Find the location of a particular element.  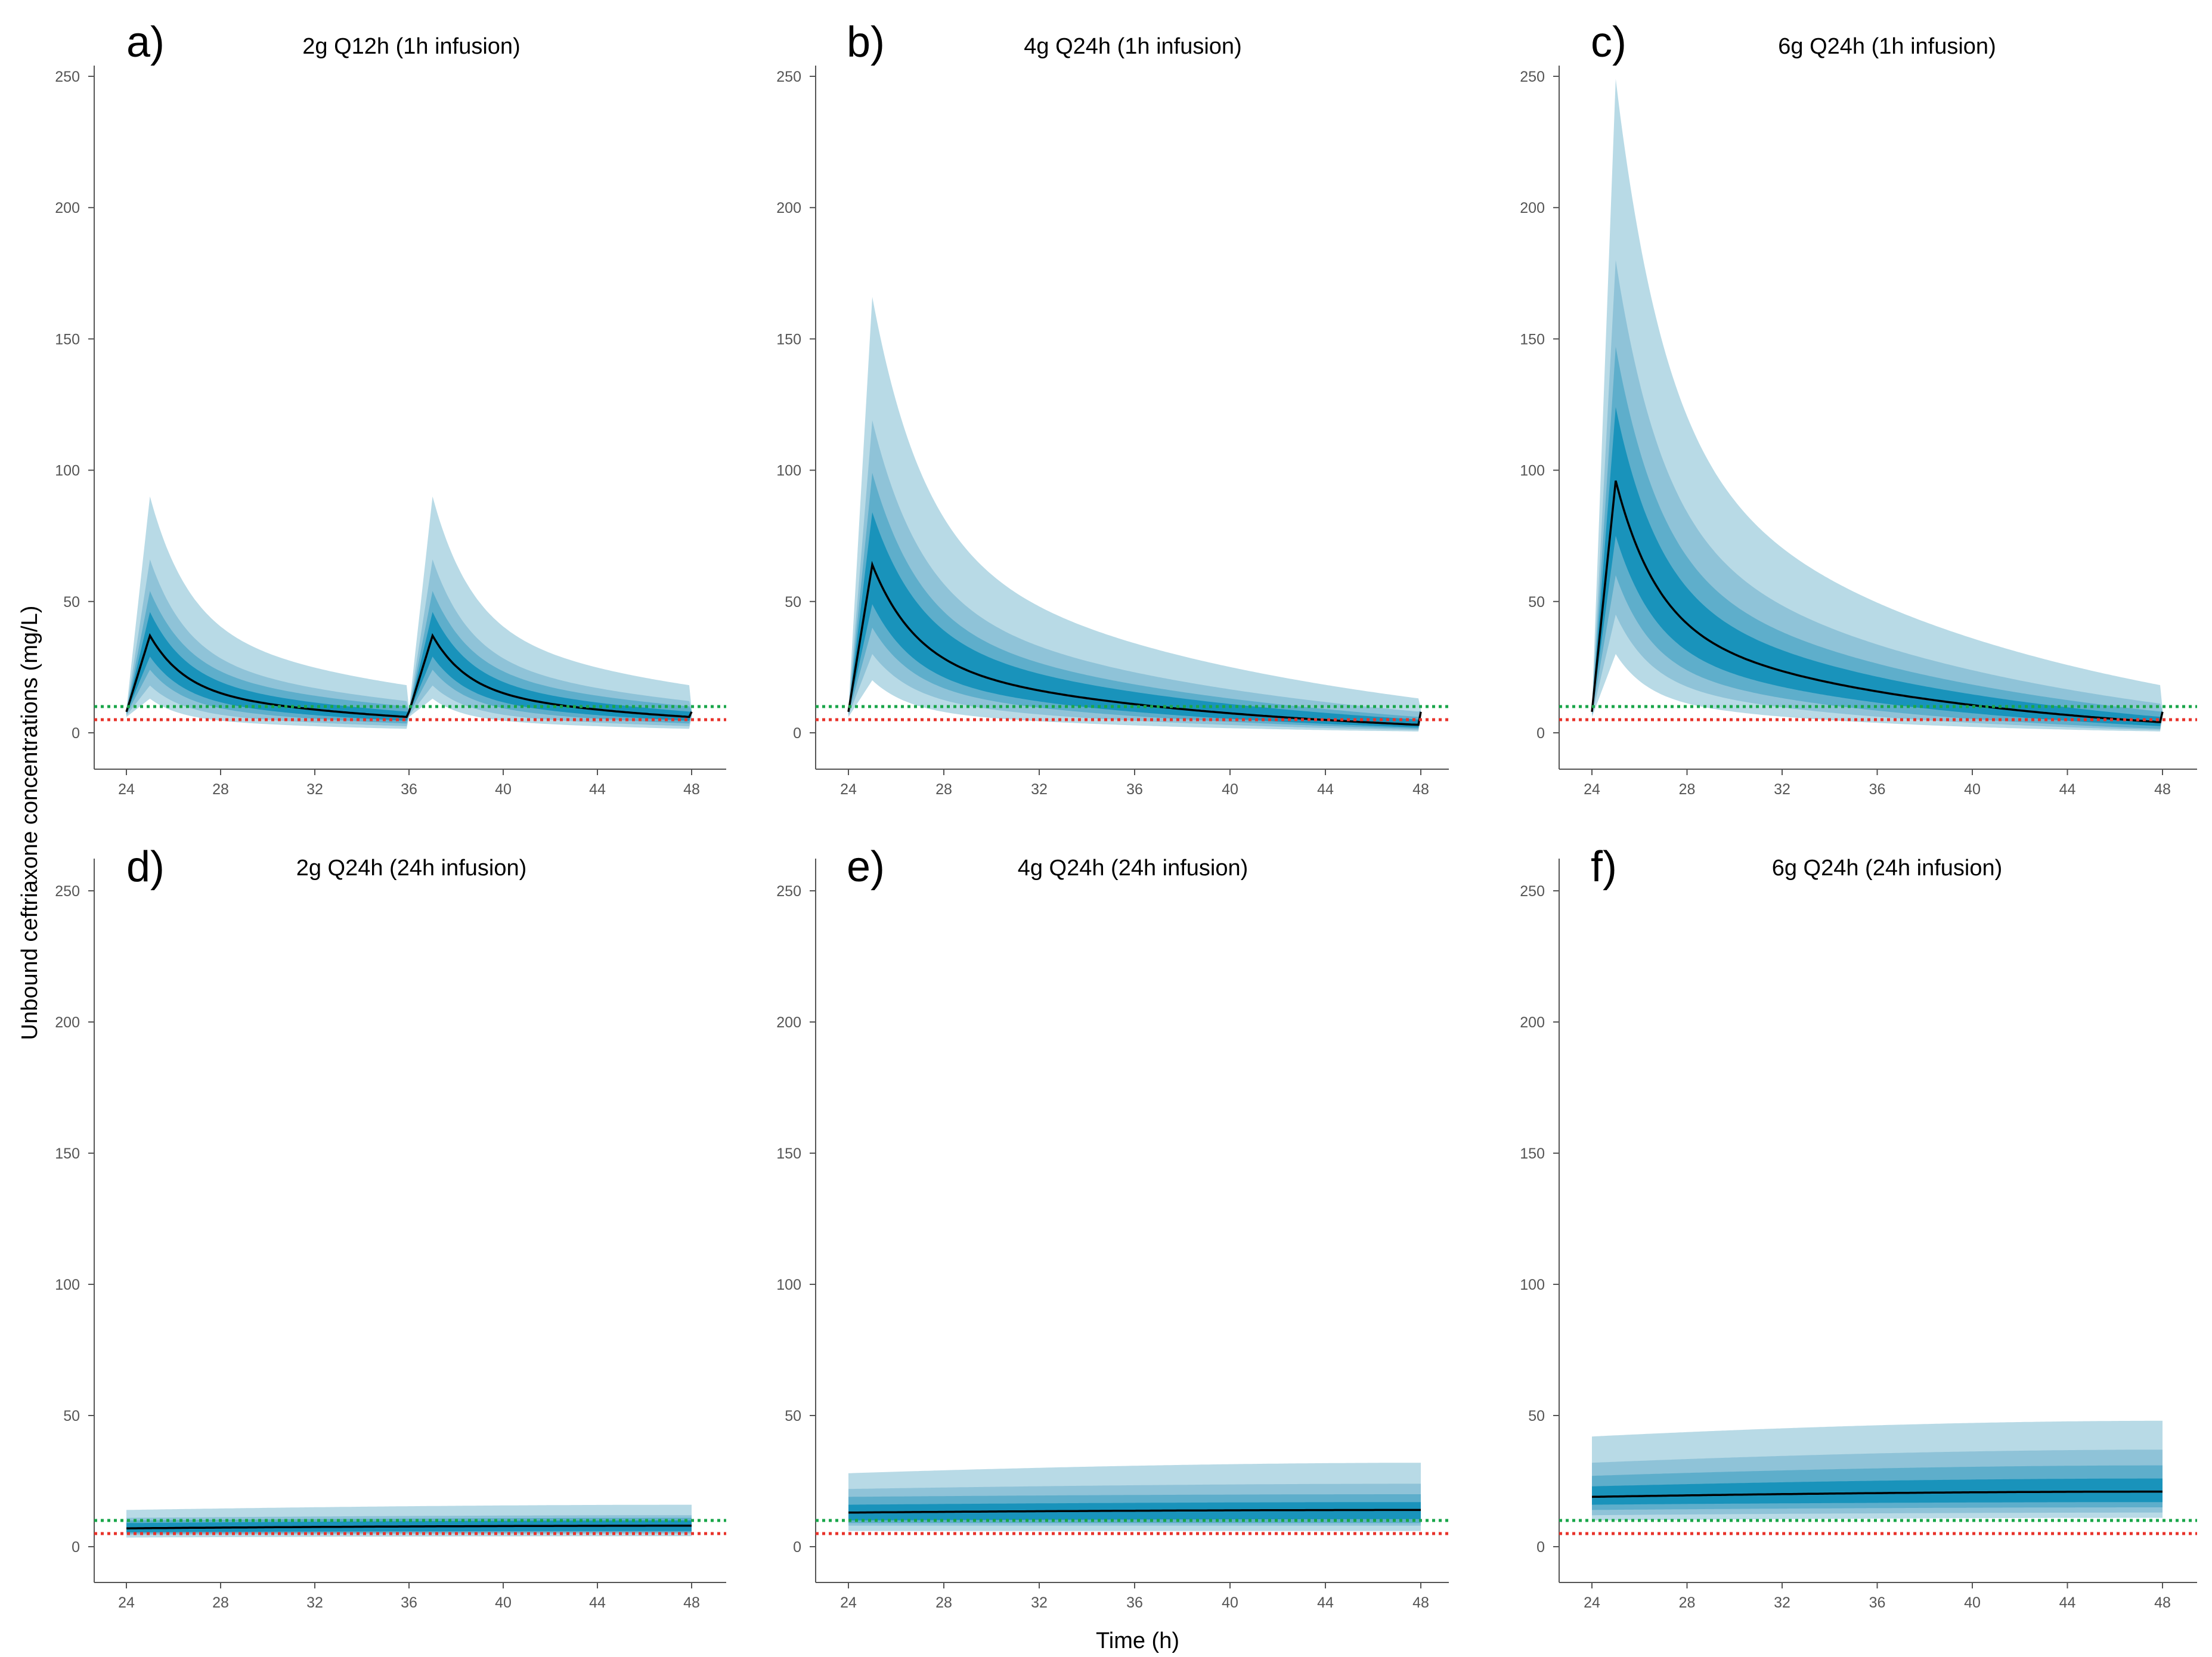

panel-title: 6g Q24h (24h infusion) is located at coordinates (1887, 869).